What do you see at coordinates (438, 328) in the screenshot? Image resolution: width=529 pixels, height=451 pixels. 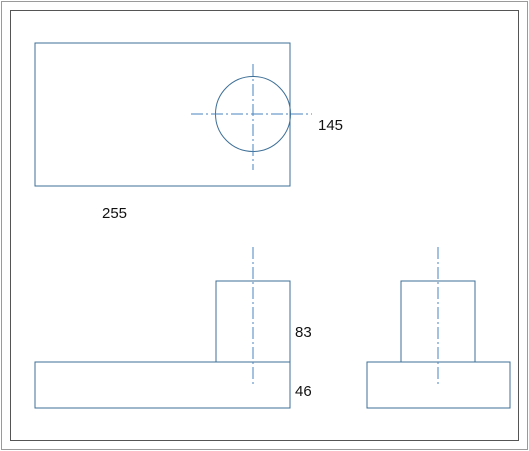 I see `side-view` at bounding box center [438, 328].